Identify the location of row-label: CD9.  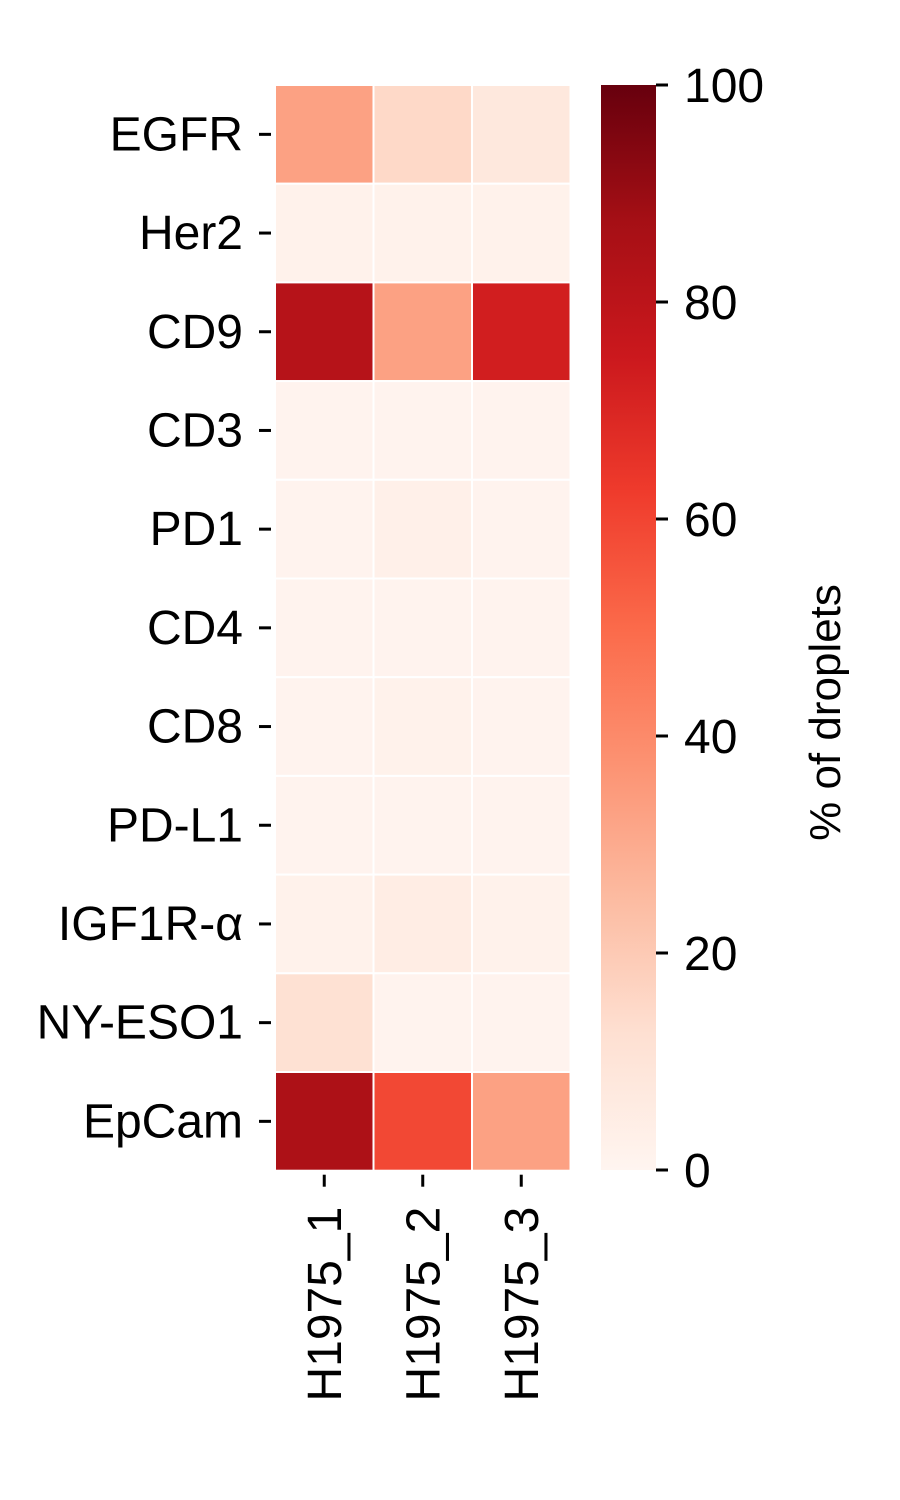
(195, 332).